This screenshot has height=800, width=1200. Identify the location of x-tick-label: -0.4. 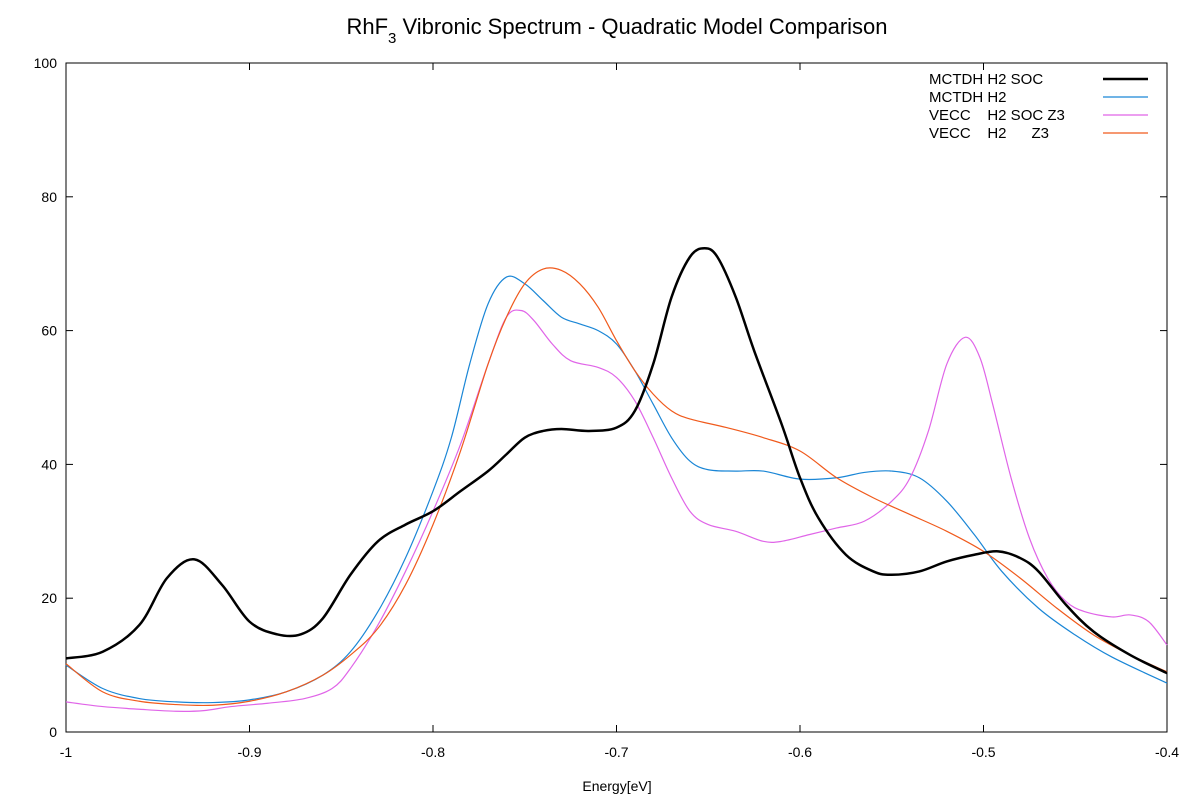
(1167, 752).